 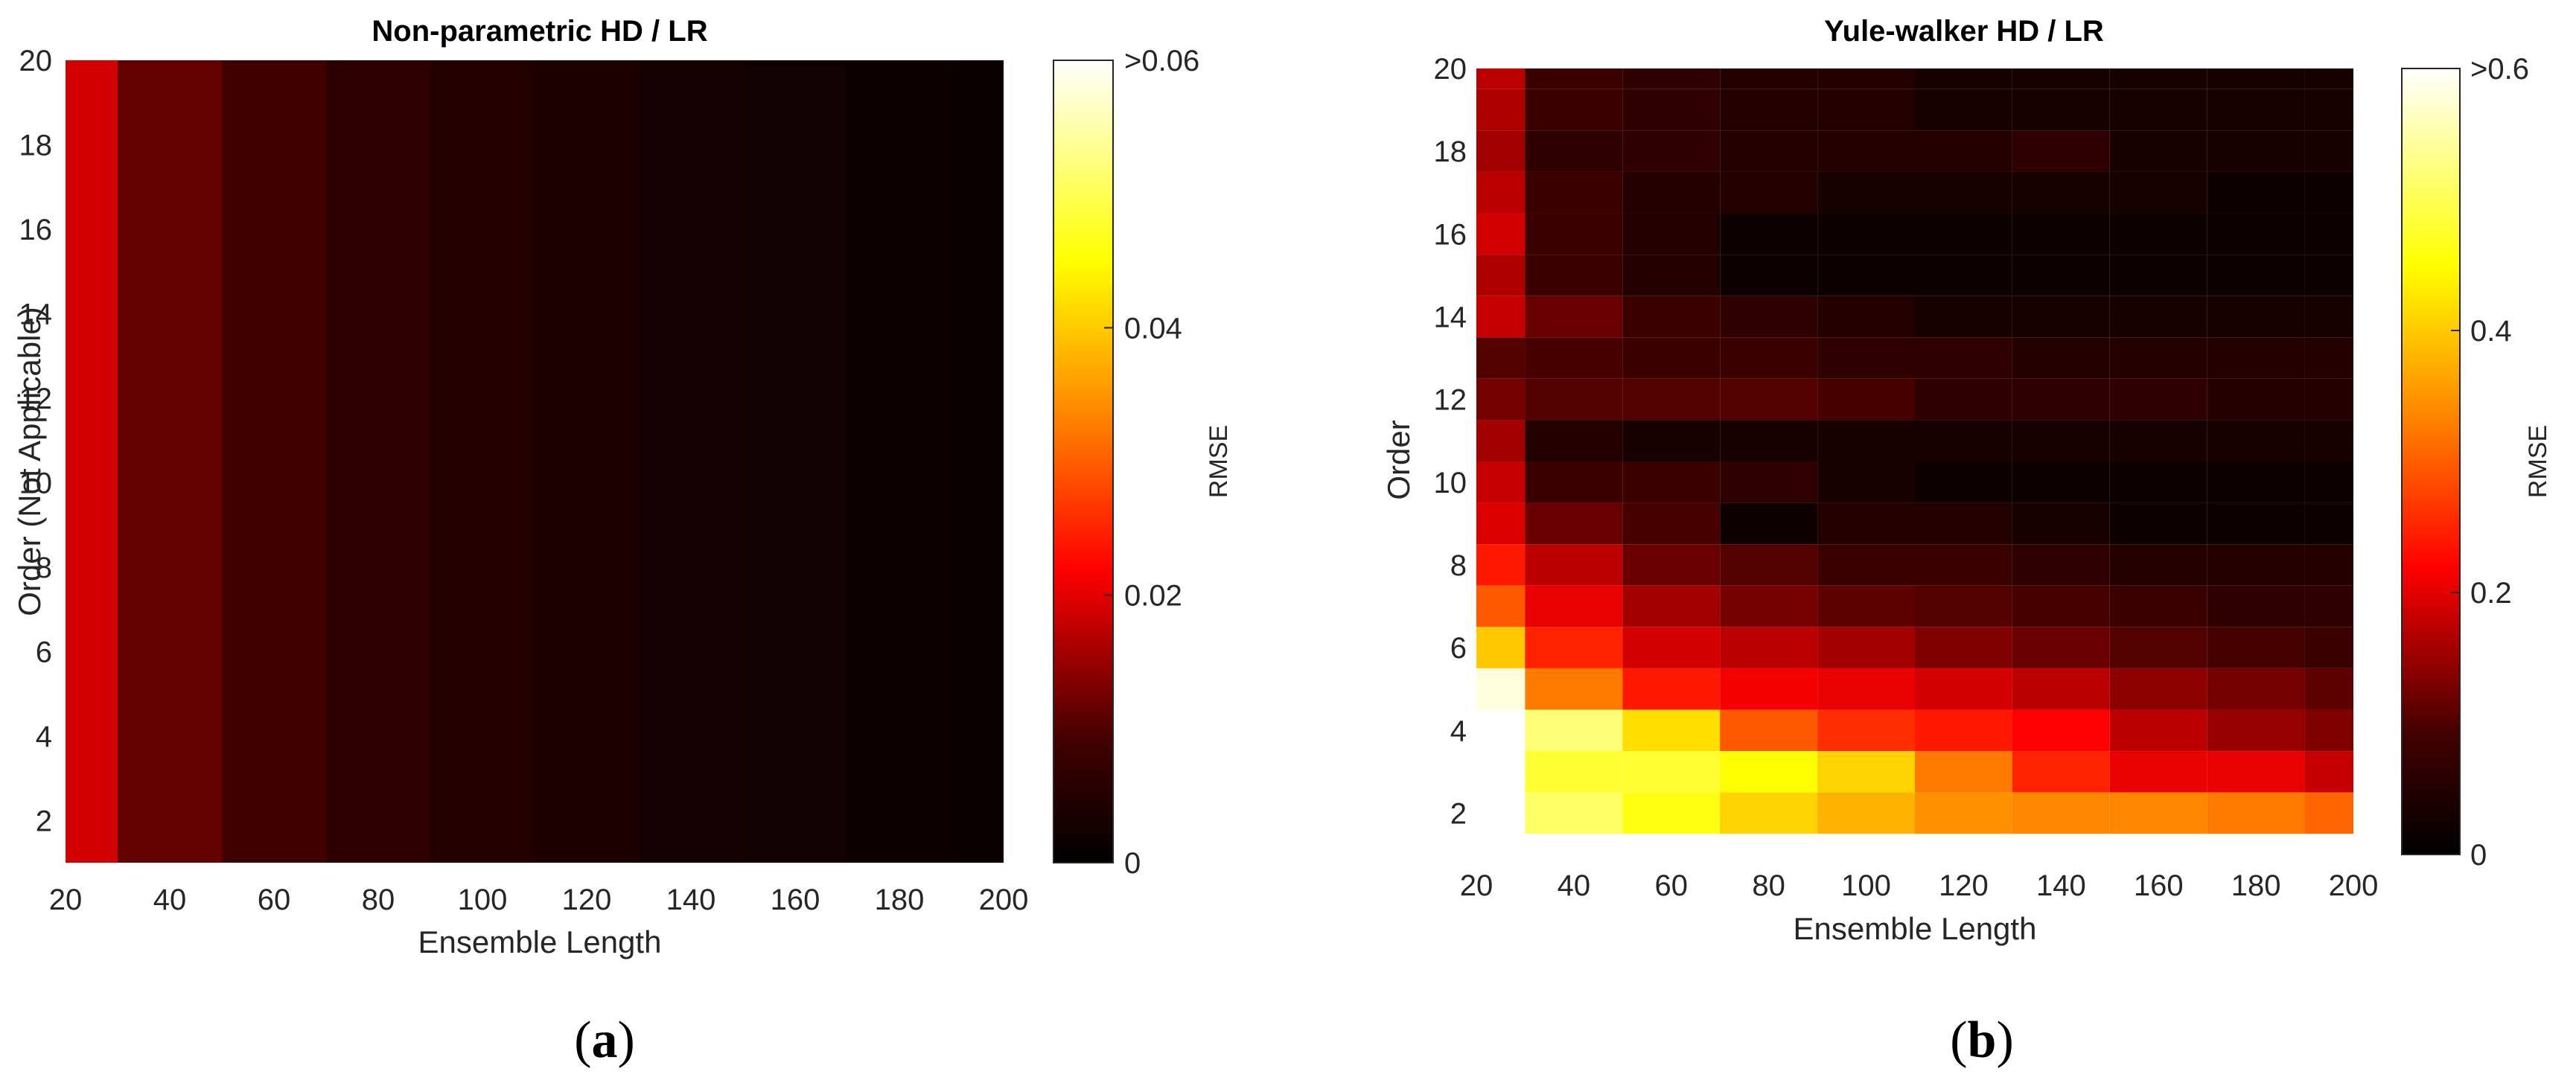 What do you see at coordinates (1450, 483) in the screenshot?
I see `y-tick-b-10: 10` at bounding box center [1450, 483].